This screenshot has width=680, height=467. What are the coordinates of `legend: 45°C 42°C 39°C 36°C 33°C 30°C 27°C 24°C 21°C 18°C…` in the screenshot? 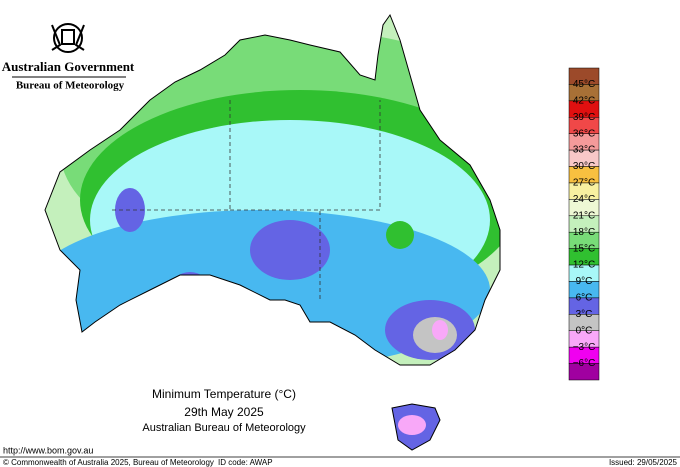 It's located at (584, 224).